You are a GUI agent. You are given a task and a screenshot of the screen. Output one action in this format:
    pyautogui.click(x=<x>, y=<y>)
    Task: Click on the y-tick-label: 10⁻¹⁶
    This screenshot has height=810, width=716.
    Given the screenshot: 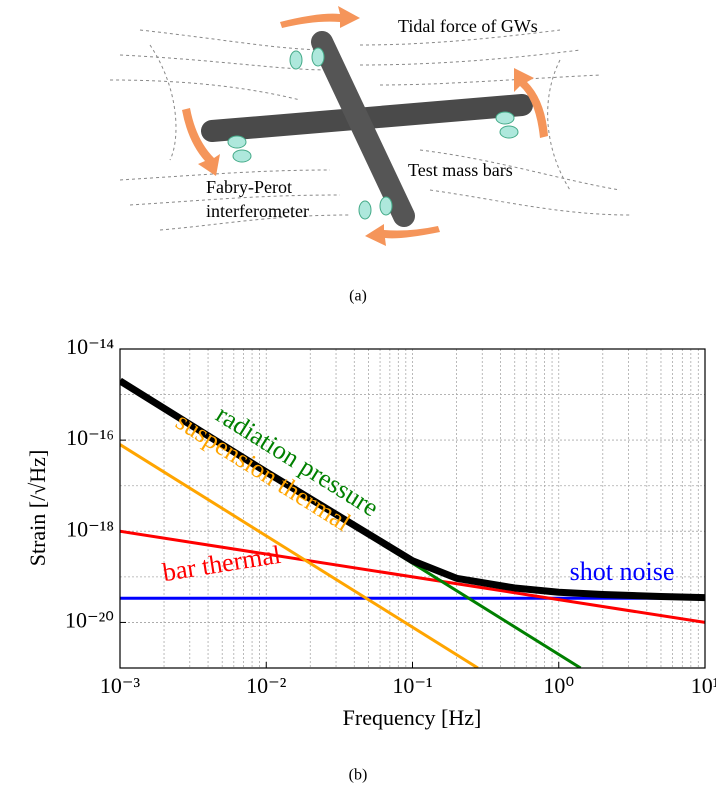 What is the action you would take?
    pyautogui.click(x=90, y=437)
    